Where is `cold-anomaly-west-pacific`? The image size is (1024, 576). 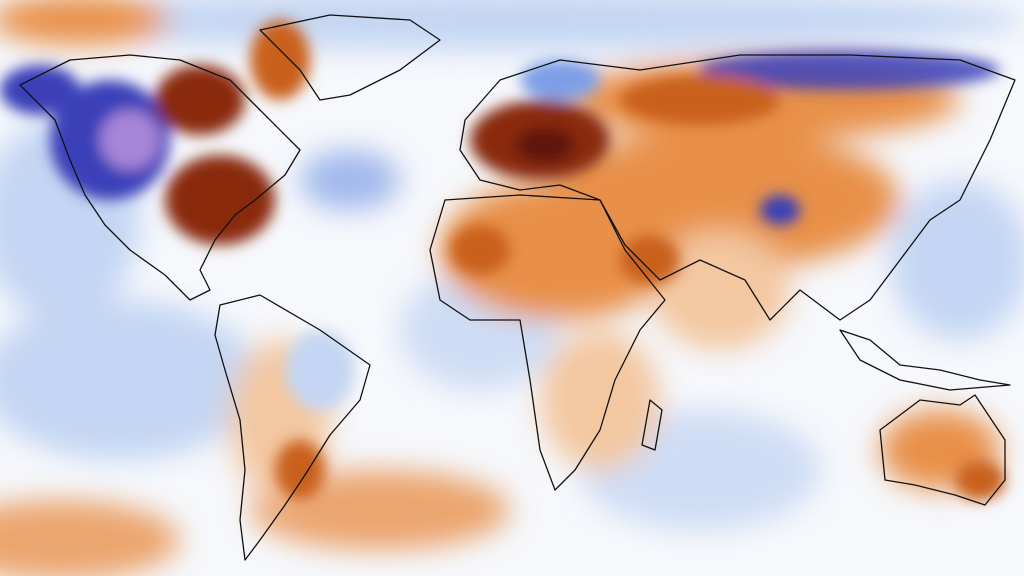 cold-anomaly-west-pacific is located at coordinates (957, 260).